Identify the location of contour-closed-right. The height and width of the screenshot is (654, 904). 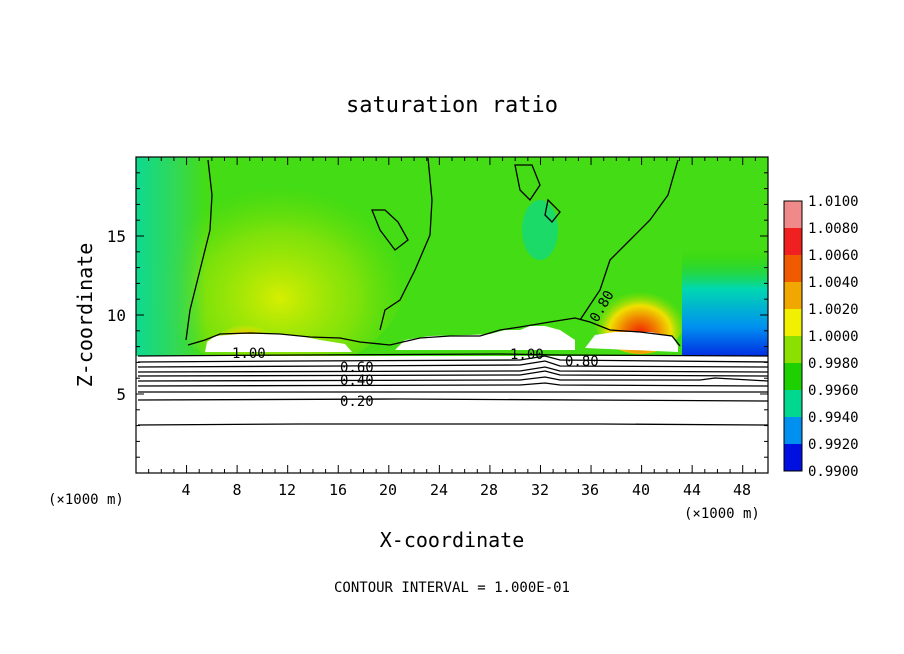
(527, 183).